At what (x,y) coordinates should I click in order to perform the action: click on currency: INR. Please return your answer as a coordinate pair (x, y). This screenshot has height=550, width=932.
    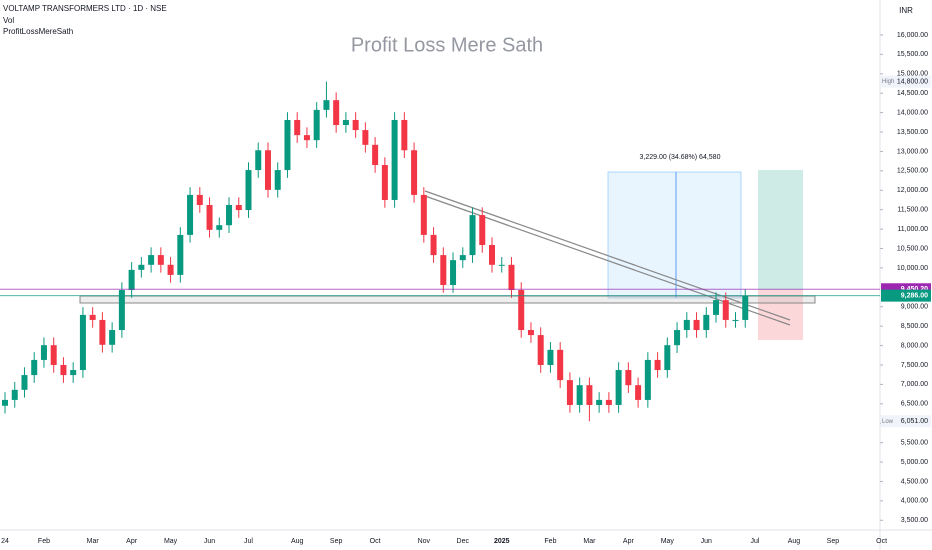
    Looking at the image, I should click on (906, 10).